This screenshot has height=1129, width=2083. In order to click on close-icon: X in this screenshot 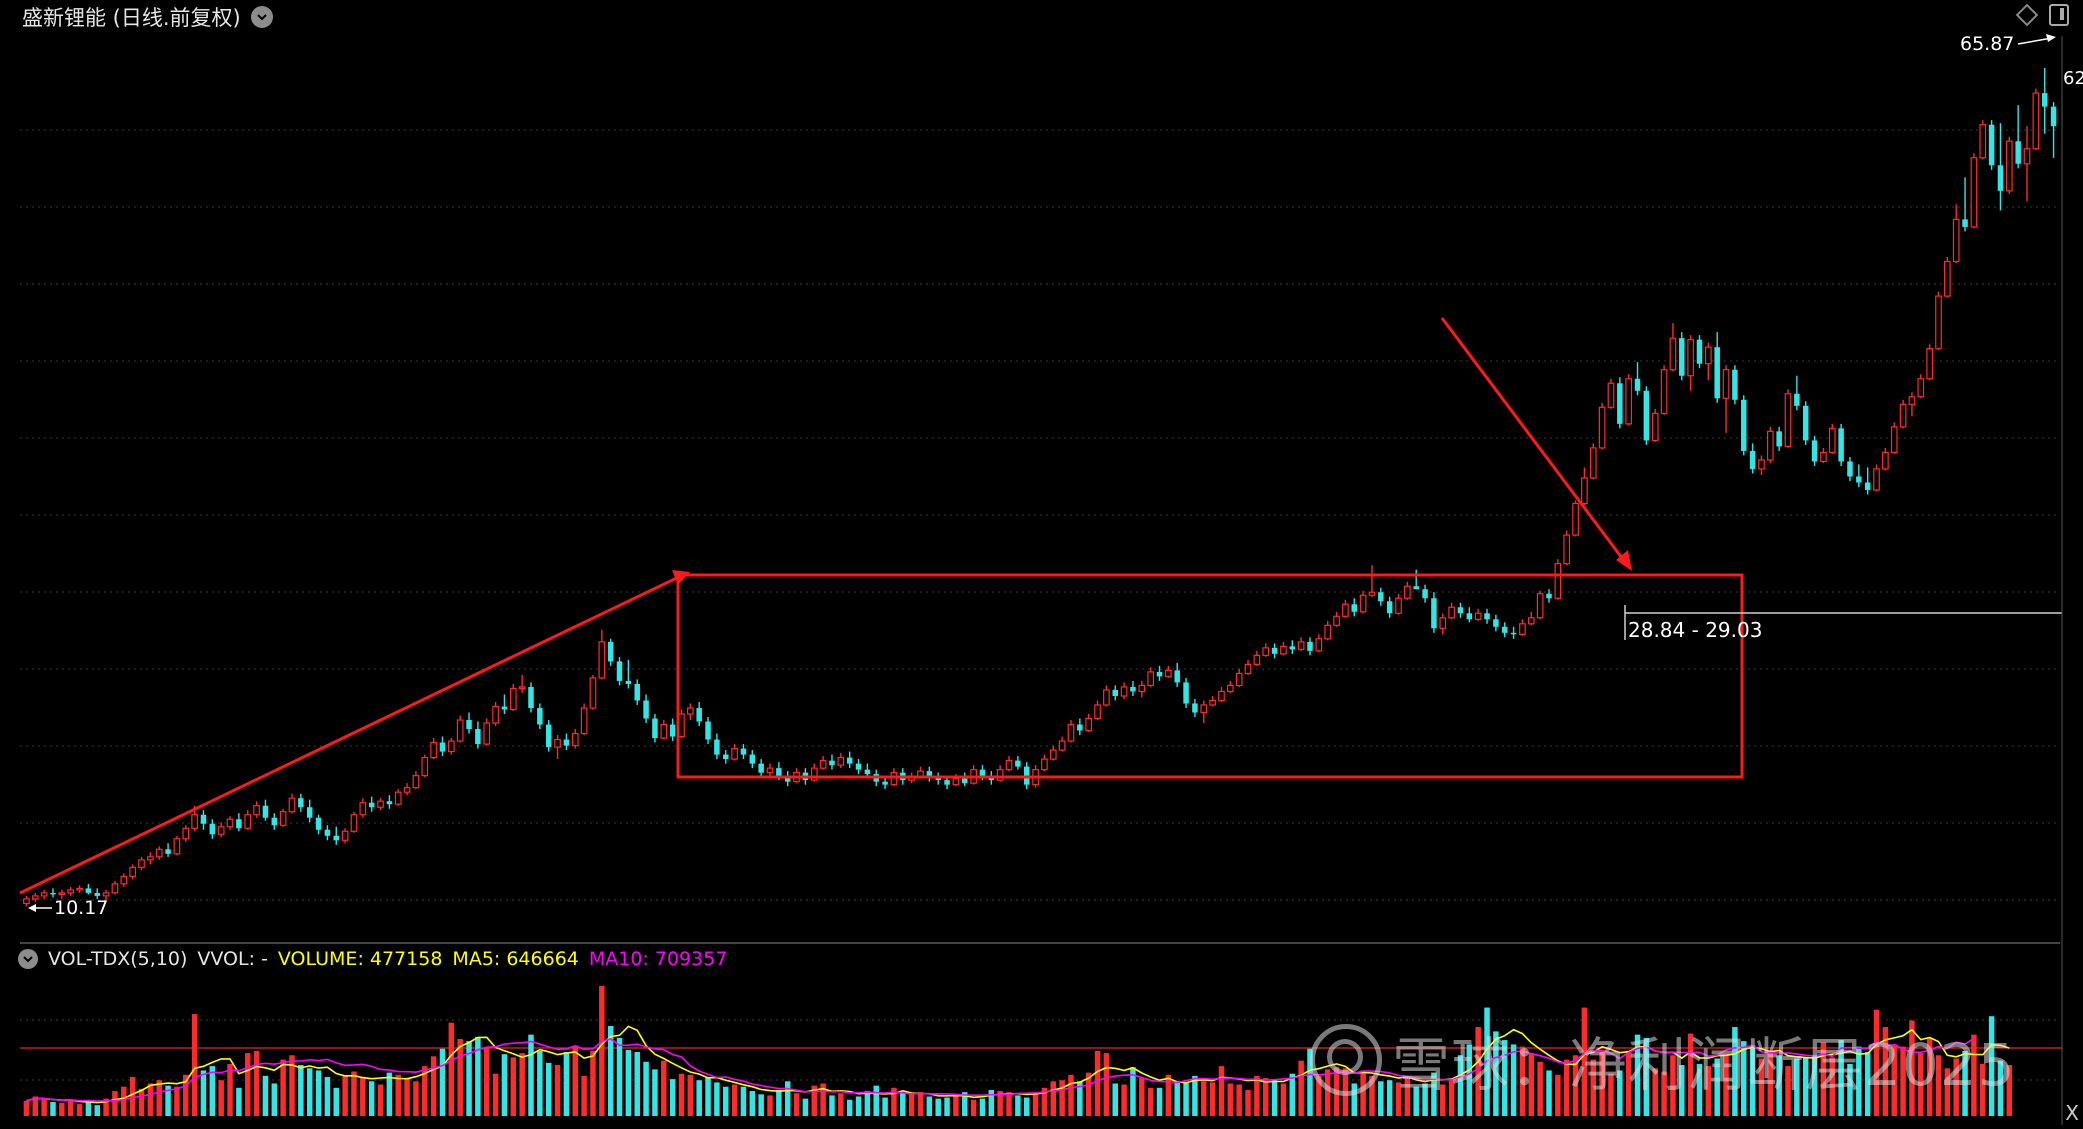, I will do `click(2072, 1113)`.